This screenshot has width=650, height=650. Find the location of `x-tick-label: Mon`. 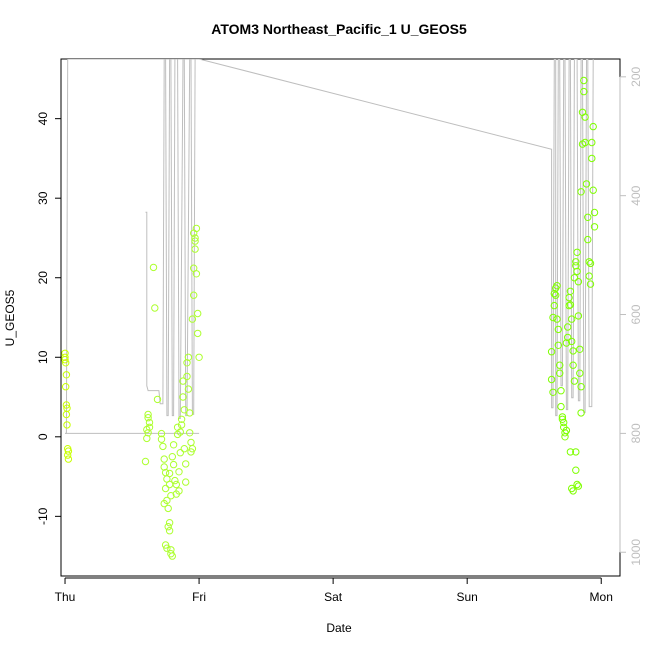

x-tick-label: Mon is located at coordinates (601, 597).